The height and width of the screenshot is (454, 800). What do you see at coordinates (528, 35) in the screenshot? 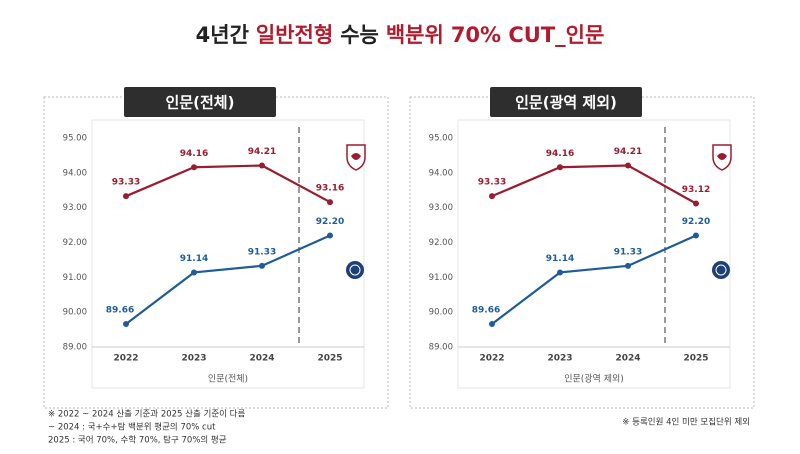
I see `title-part: 70% CUT_인문` at bounding box center [528, 35].